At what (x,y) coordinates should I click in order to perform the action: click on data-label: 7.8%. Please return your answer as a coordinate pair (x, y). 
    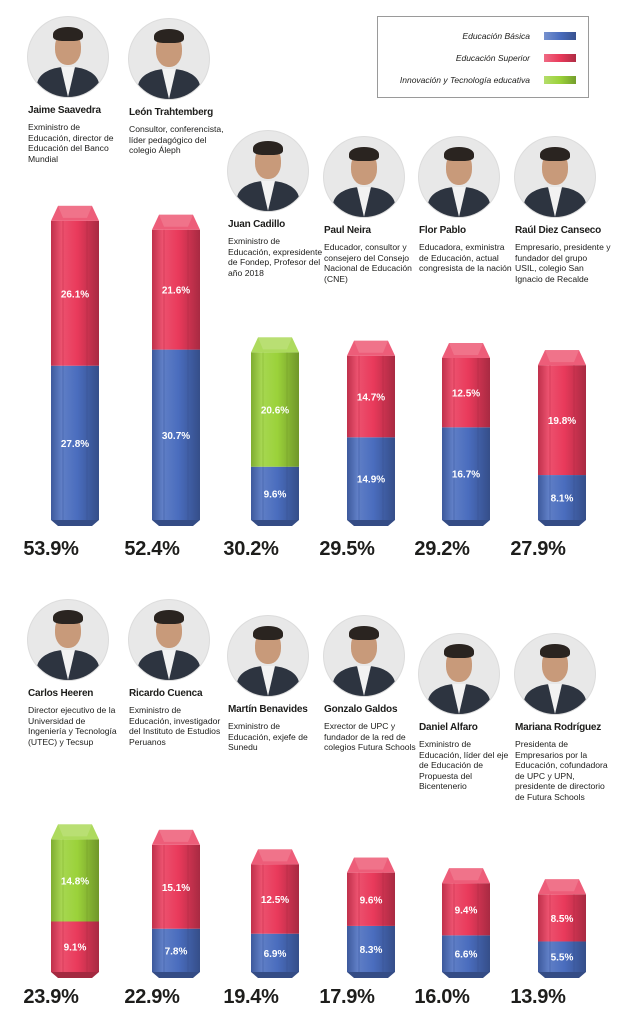
    Looking at the image, I should click on (176, 951).